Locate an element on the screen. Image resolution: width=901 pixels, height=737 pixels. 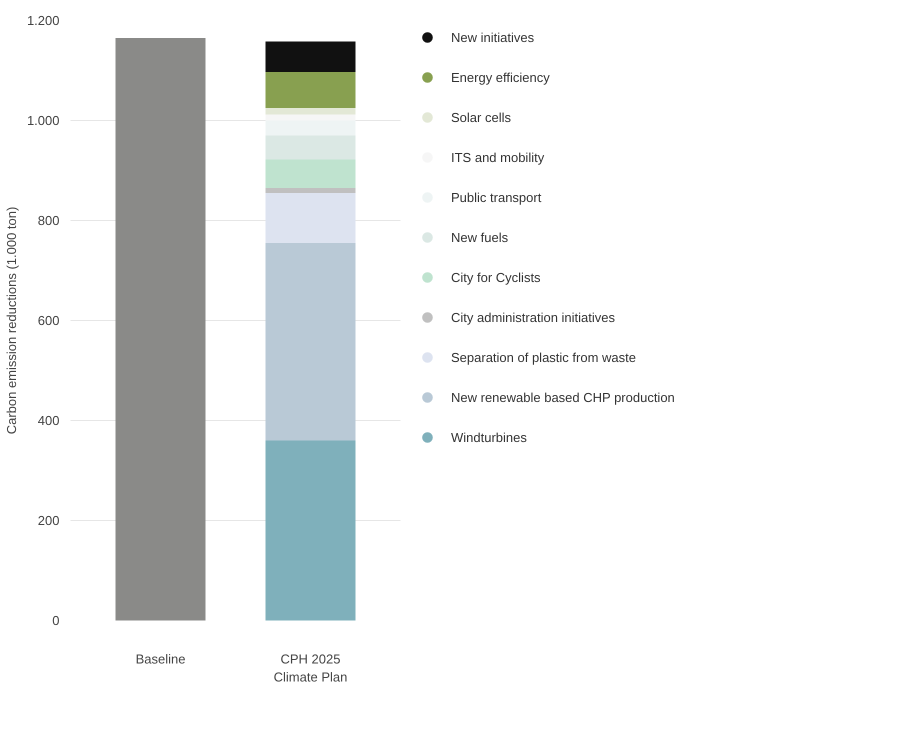
y-tick-label: 1.200 is located at coordinates (43, 20).